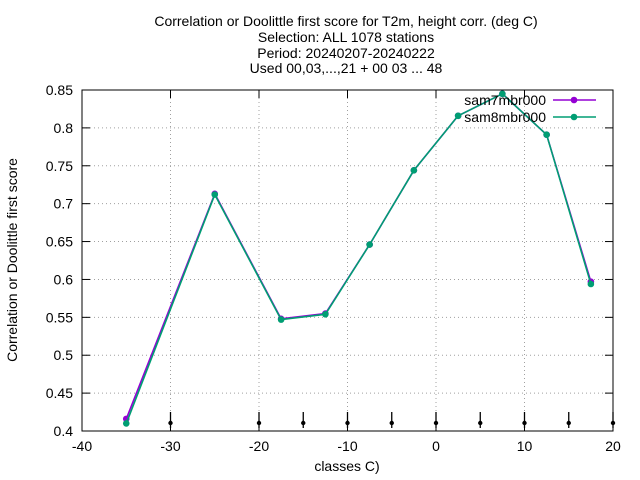 The width and height of the screenshot is (640, 480). Describe the element at coordinates (346, 466) in the screenshot. I see `x-axis-label: classes C)` at that location.